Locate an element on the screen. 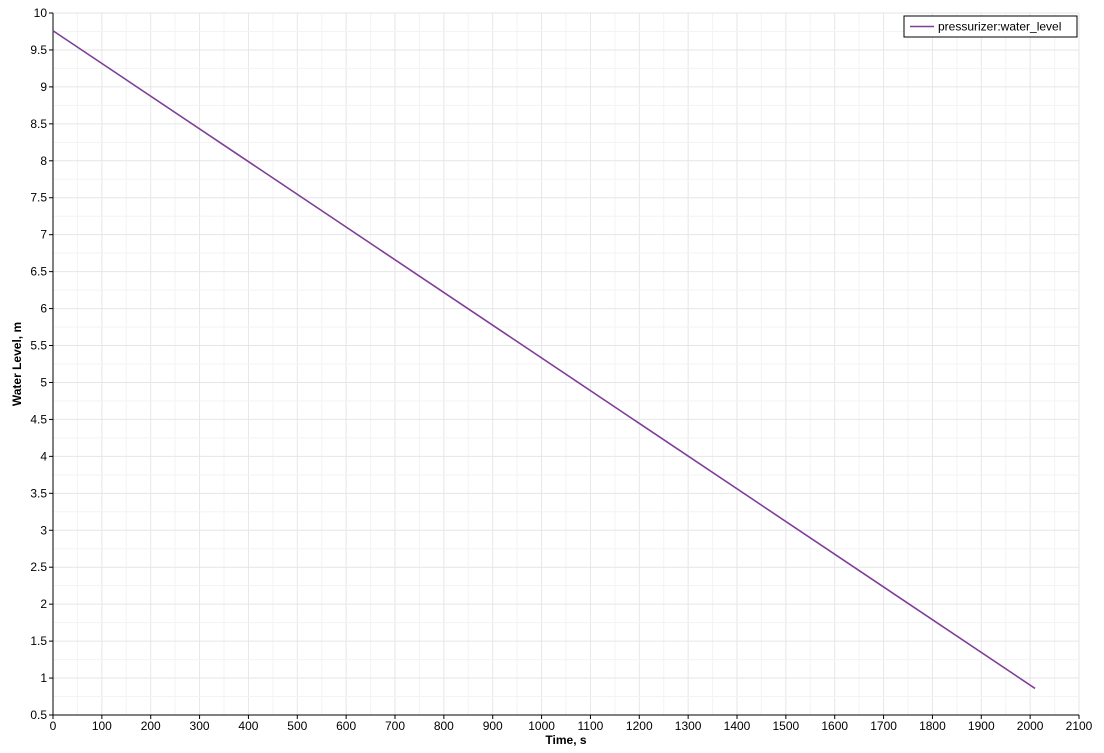 This screenshot has height=753, width=1104. legend: pressurizer:water_level is located at coordinates (990, 26).